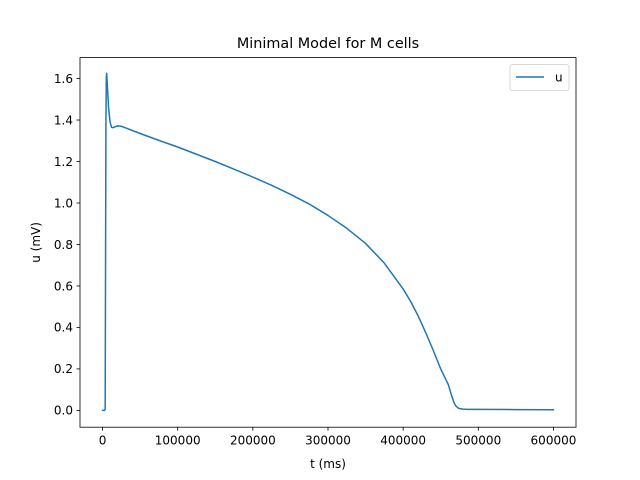 The width and height of the screenshot is (640, 480). Describe the element at coordinates (63, 286) in the screenshot. I see `y-tick-label: 0.6` at that location.